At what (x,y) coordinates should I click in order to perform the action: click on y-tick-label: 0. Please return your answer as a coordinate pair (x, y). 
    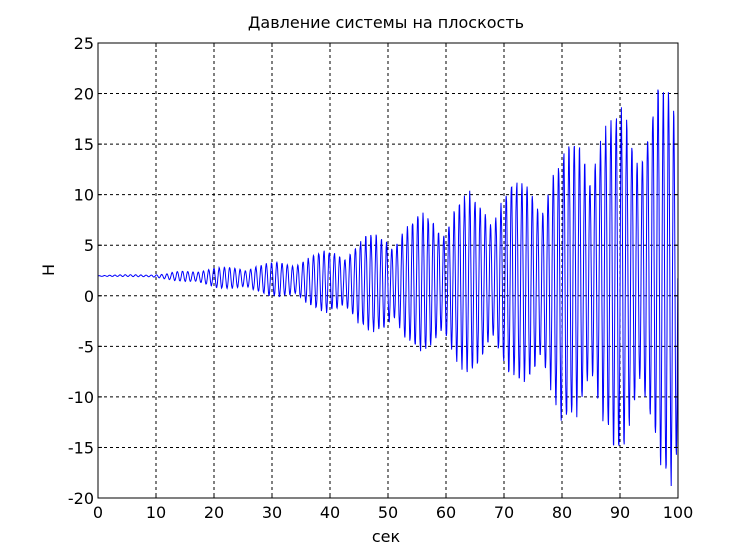
    Looking at the image, I should click on (89, 296).